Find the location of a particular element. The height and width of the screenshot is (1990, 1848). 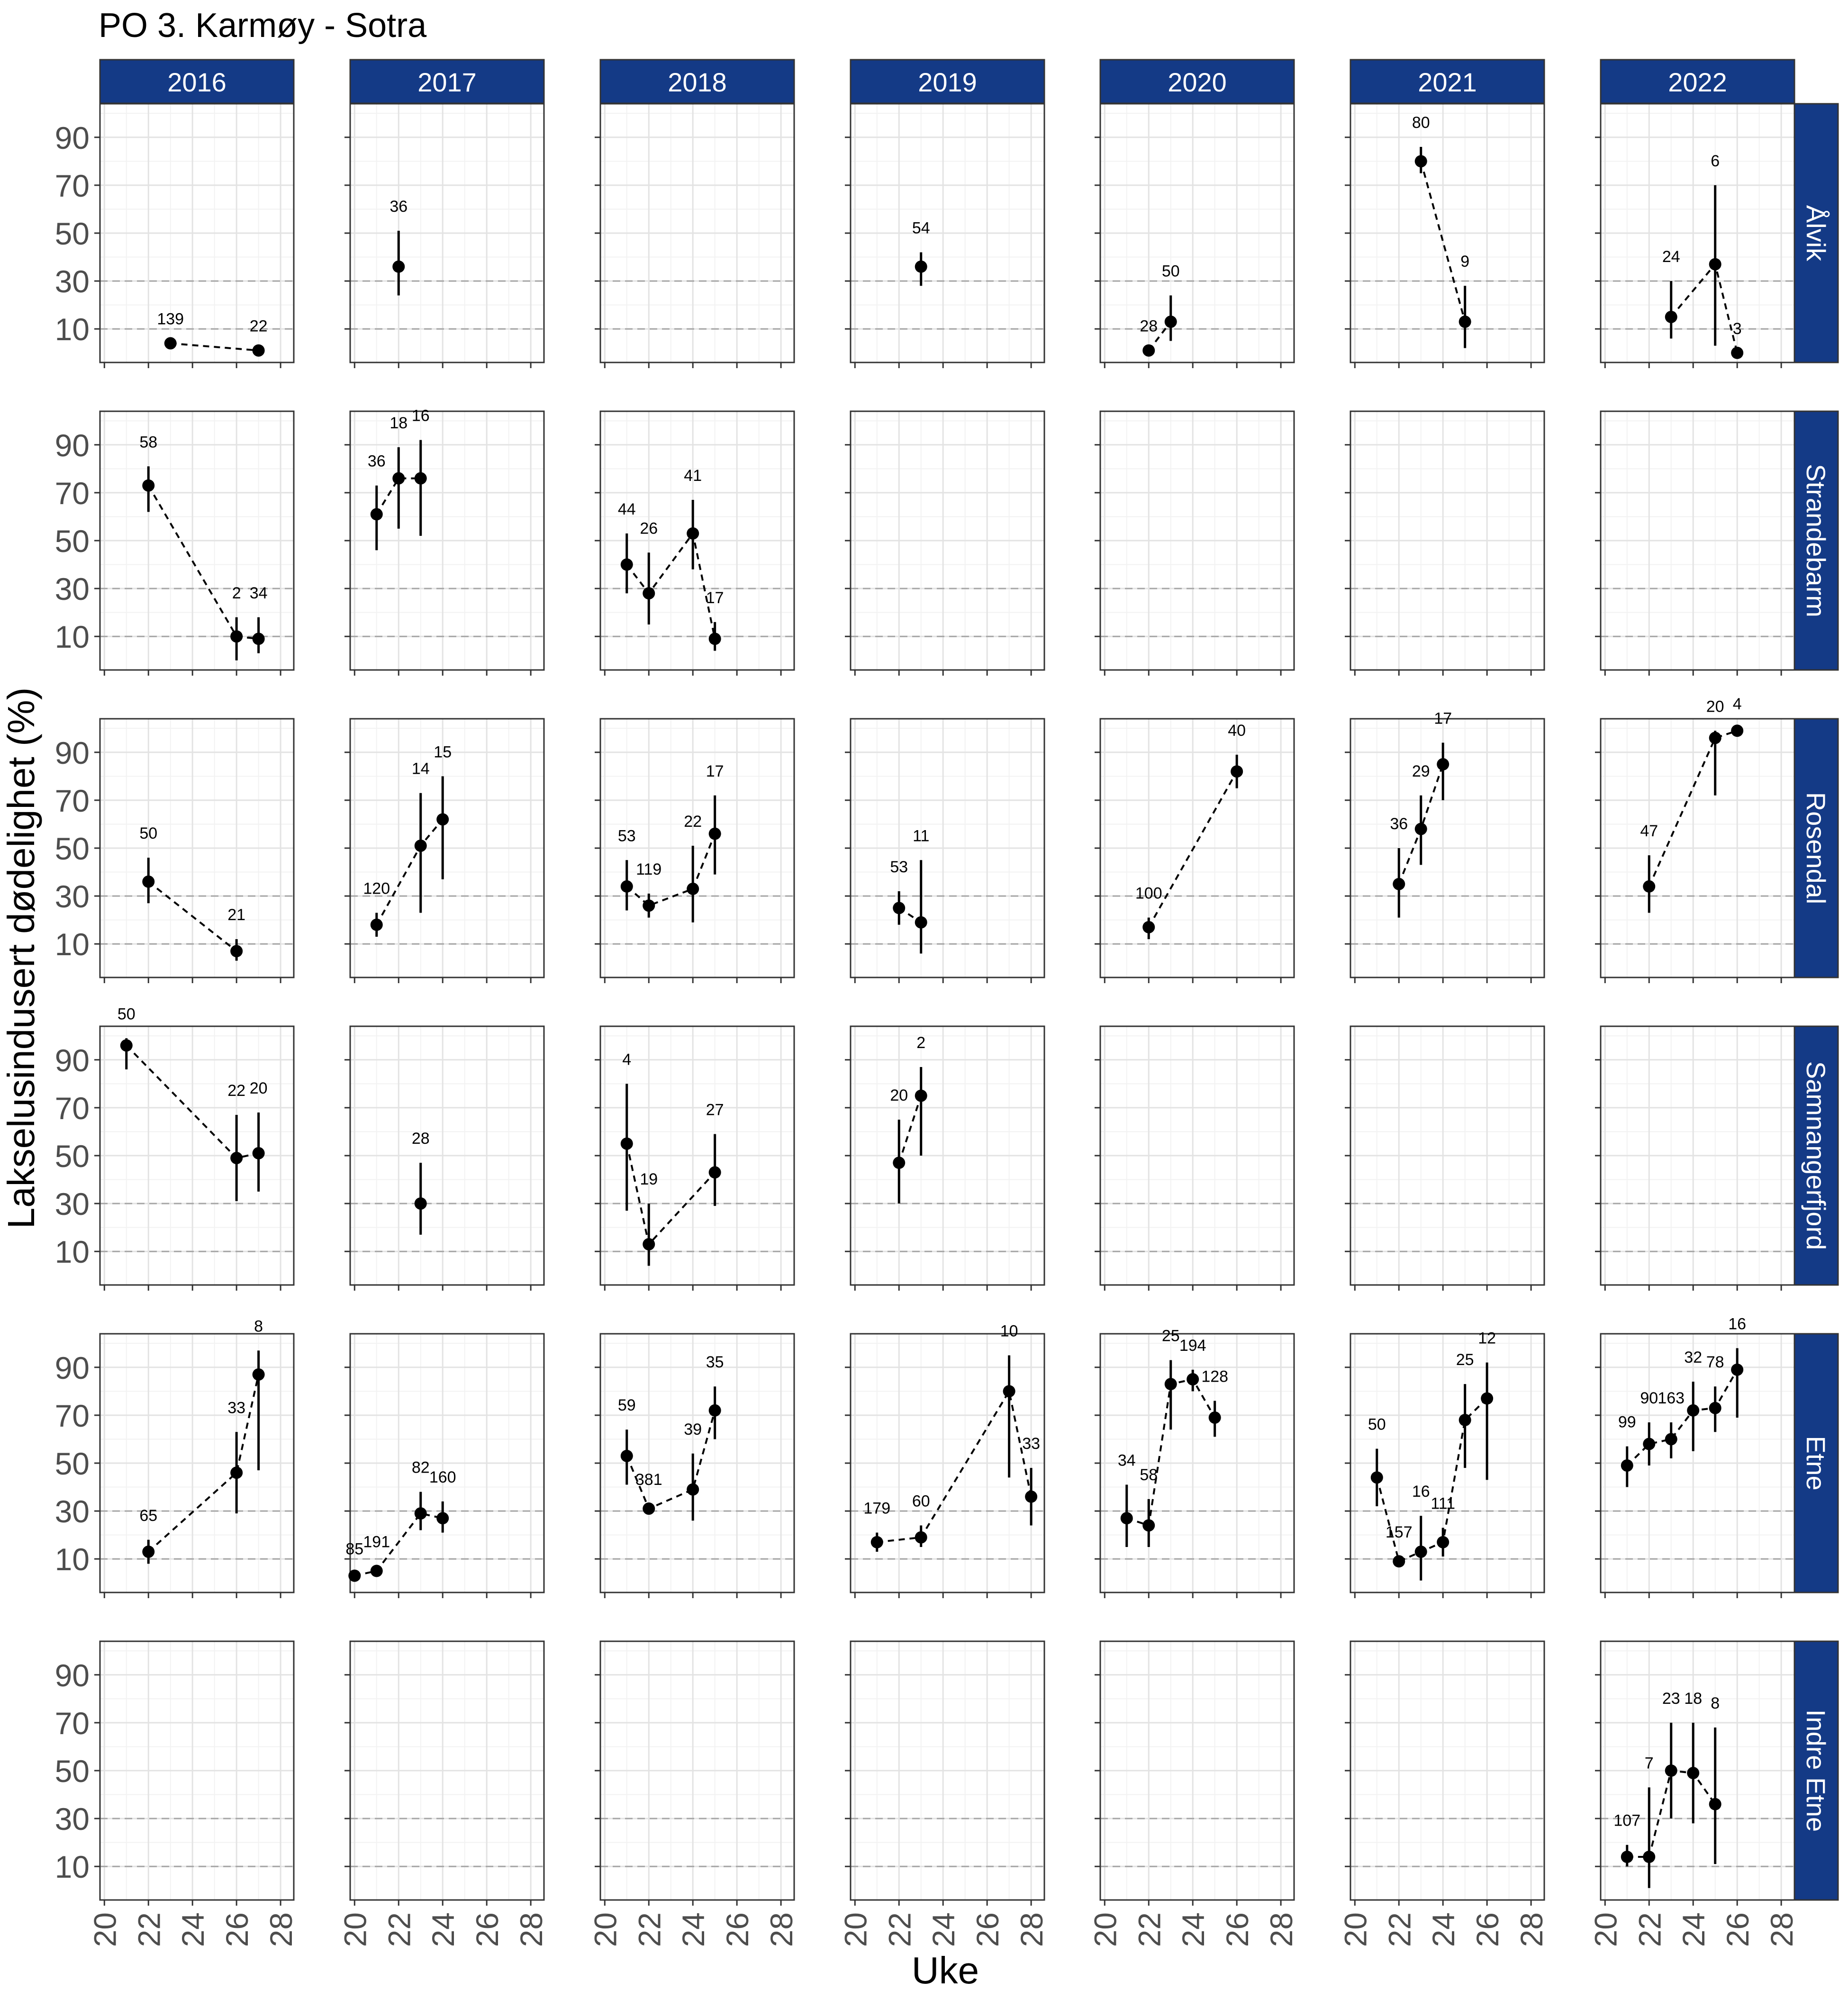

data-label: 41 is located at coordinates (693, 476).